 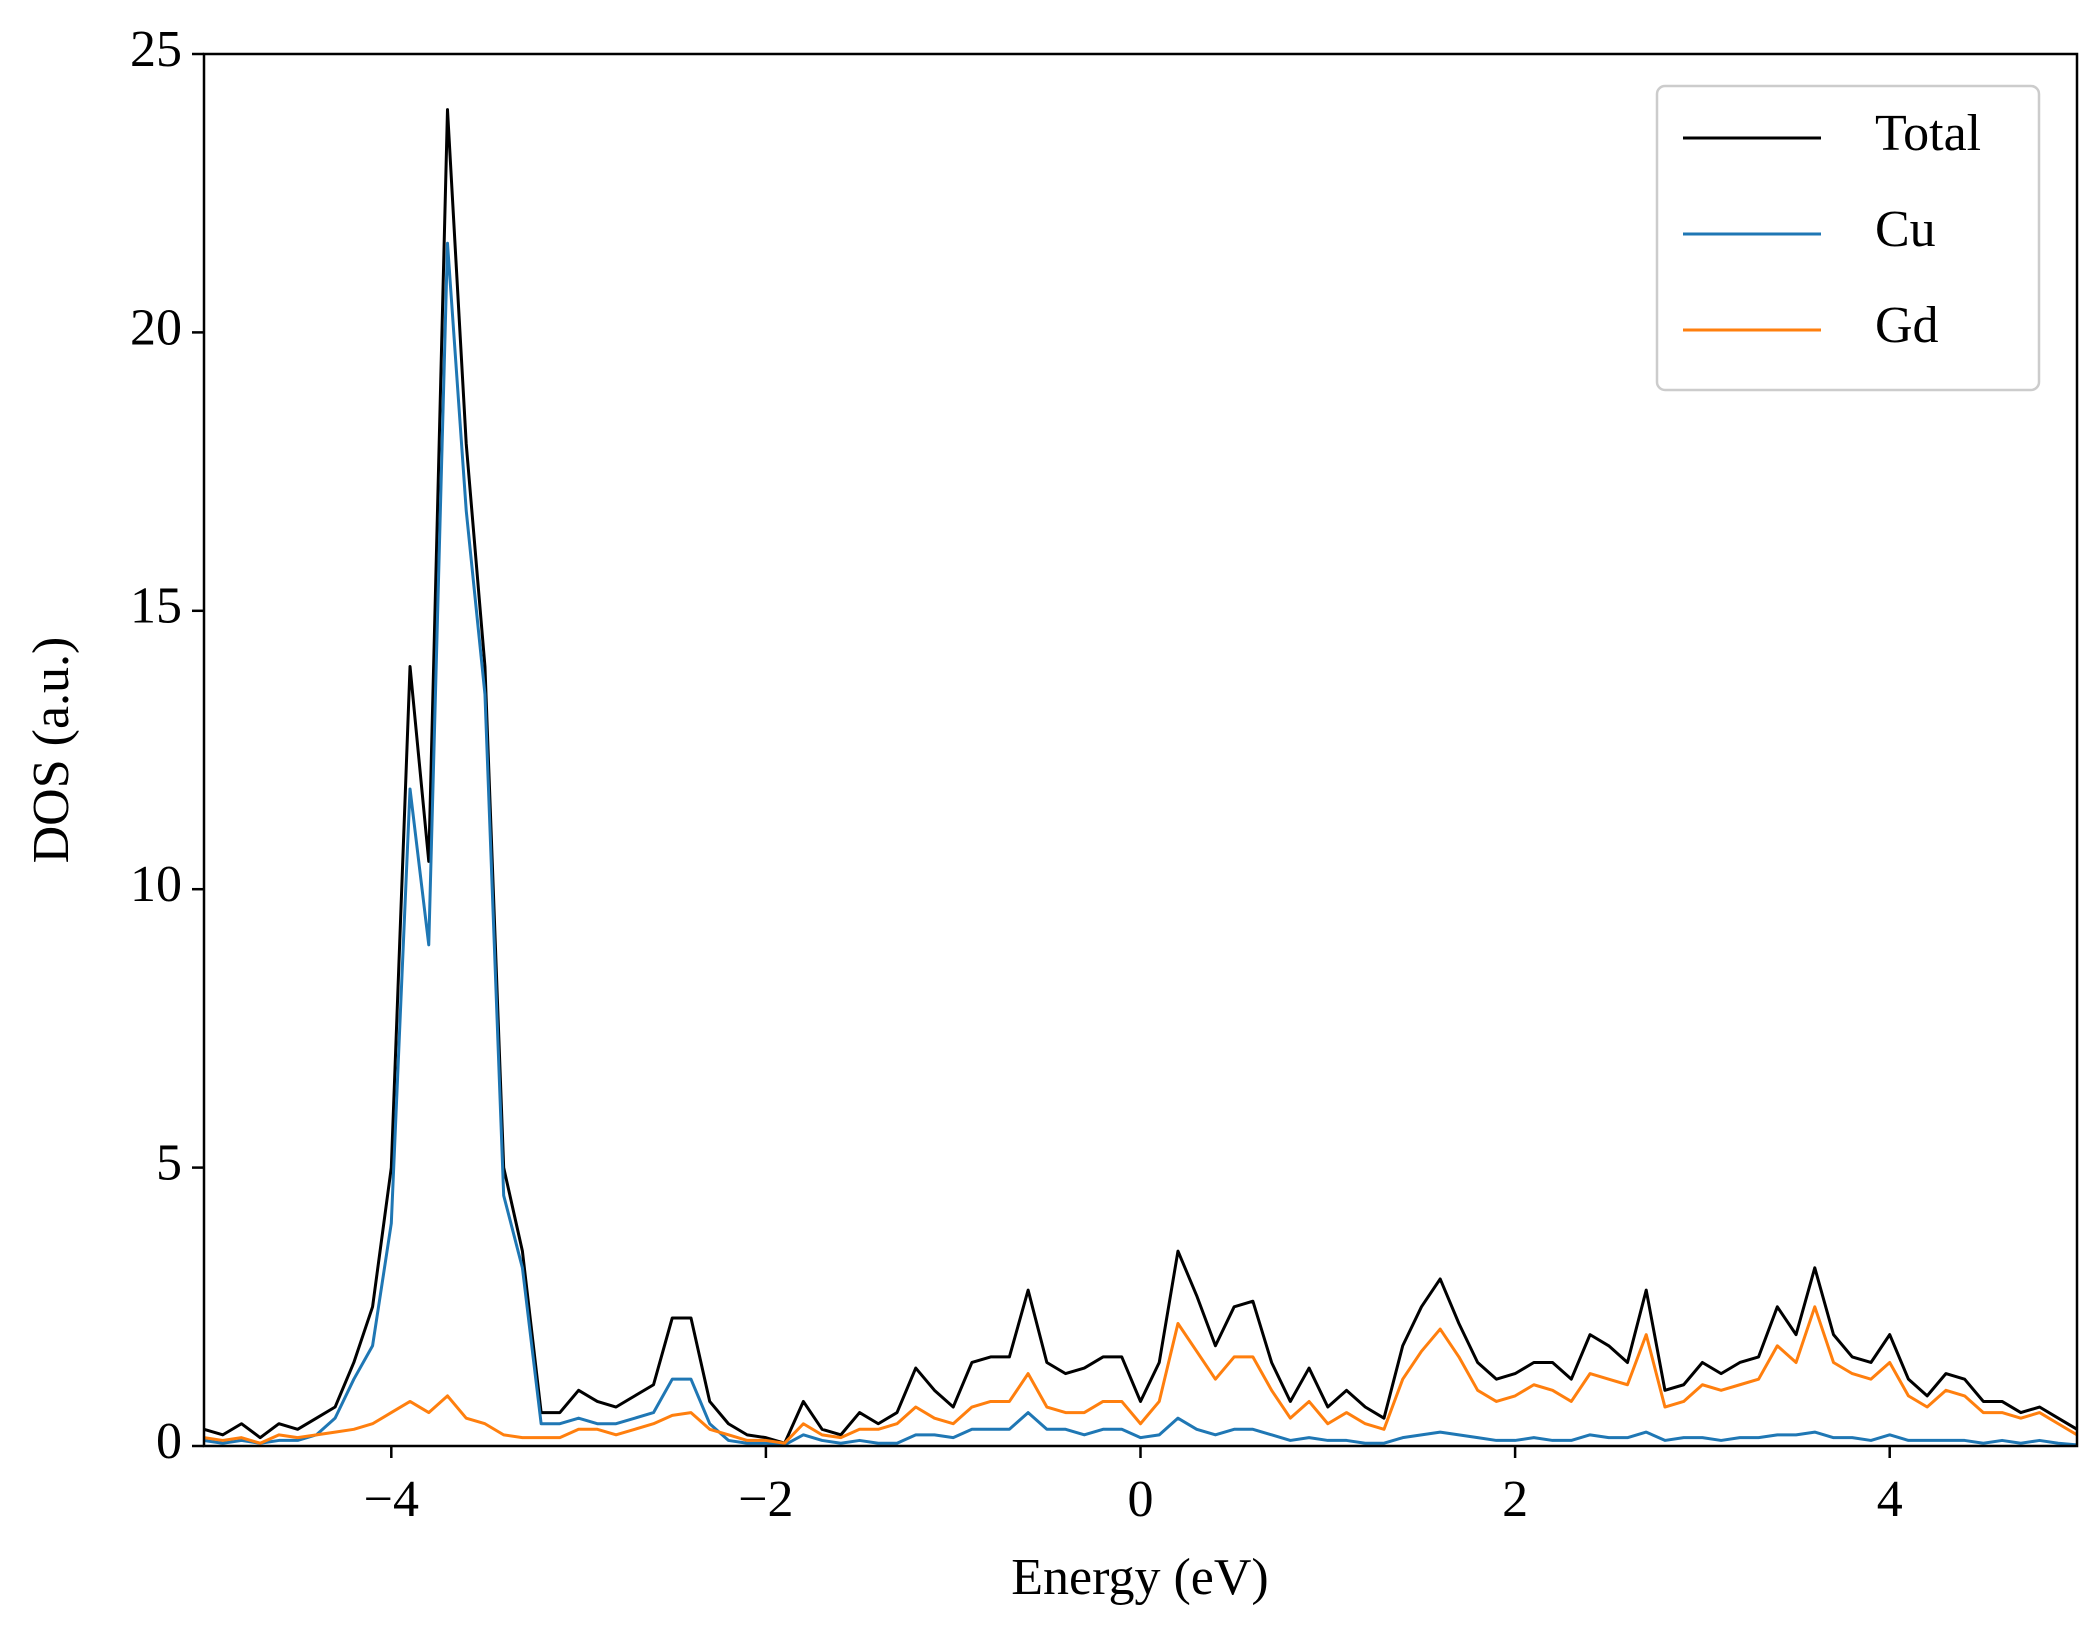 I want to click on legend-label: Total, so click(x=1928, y=133).